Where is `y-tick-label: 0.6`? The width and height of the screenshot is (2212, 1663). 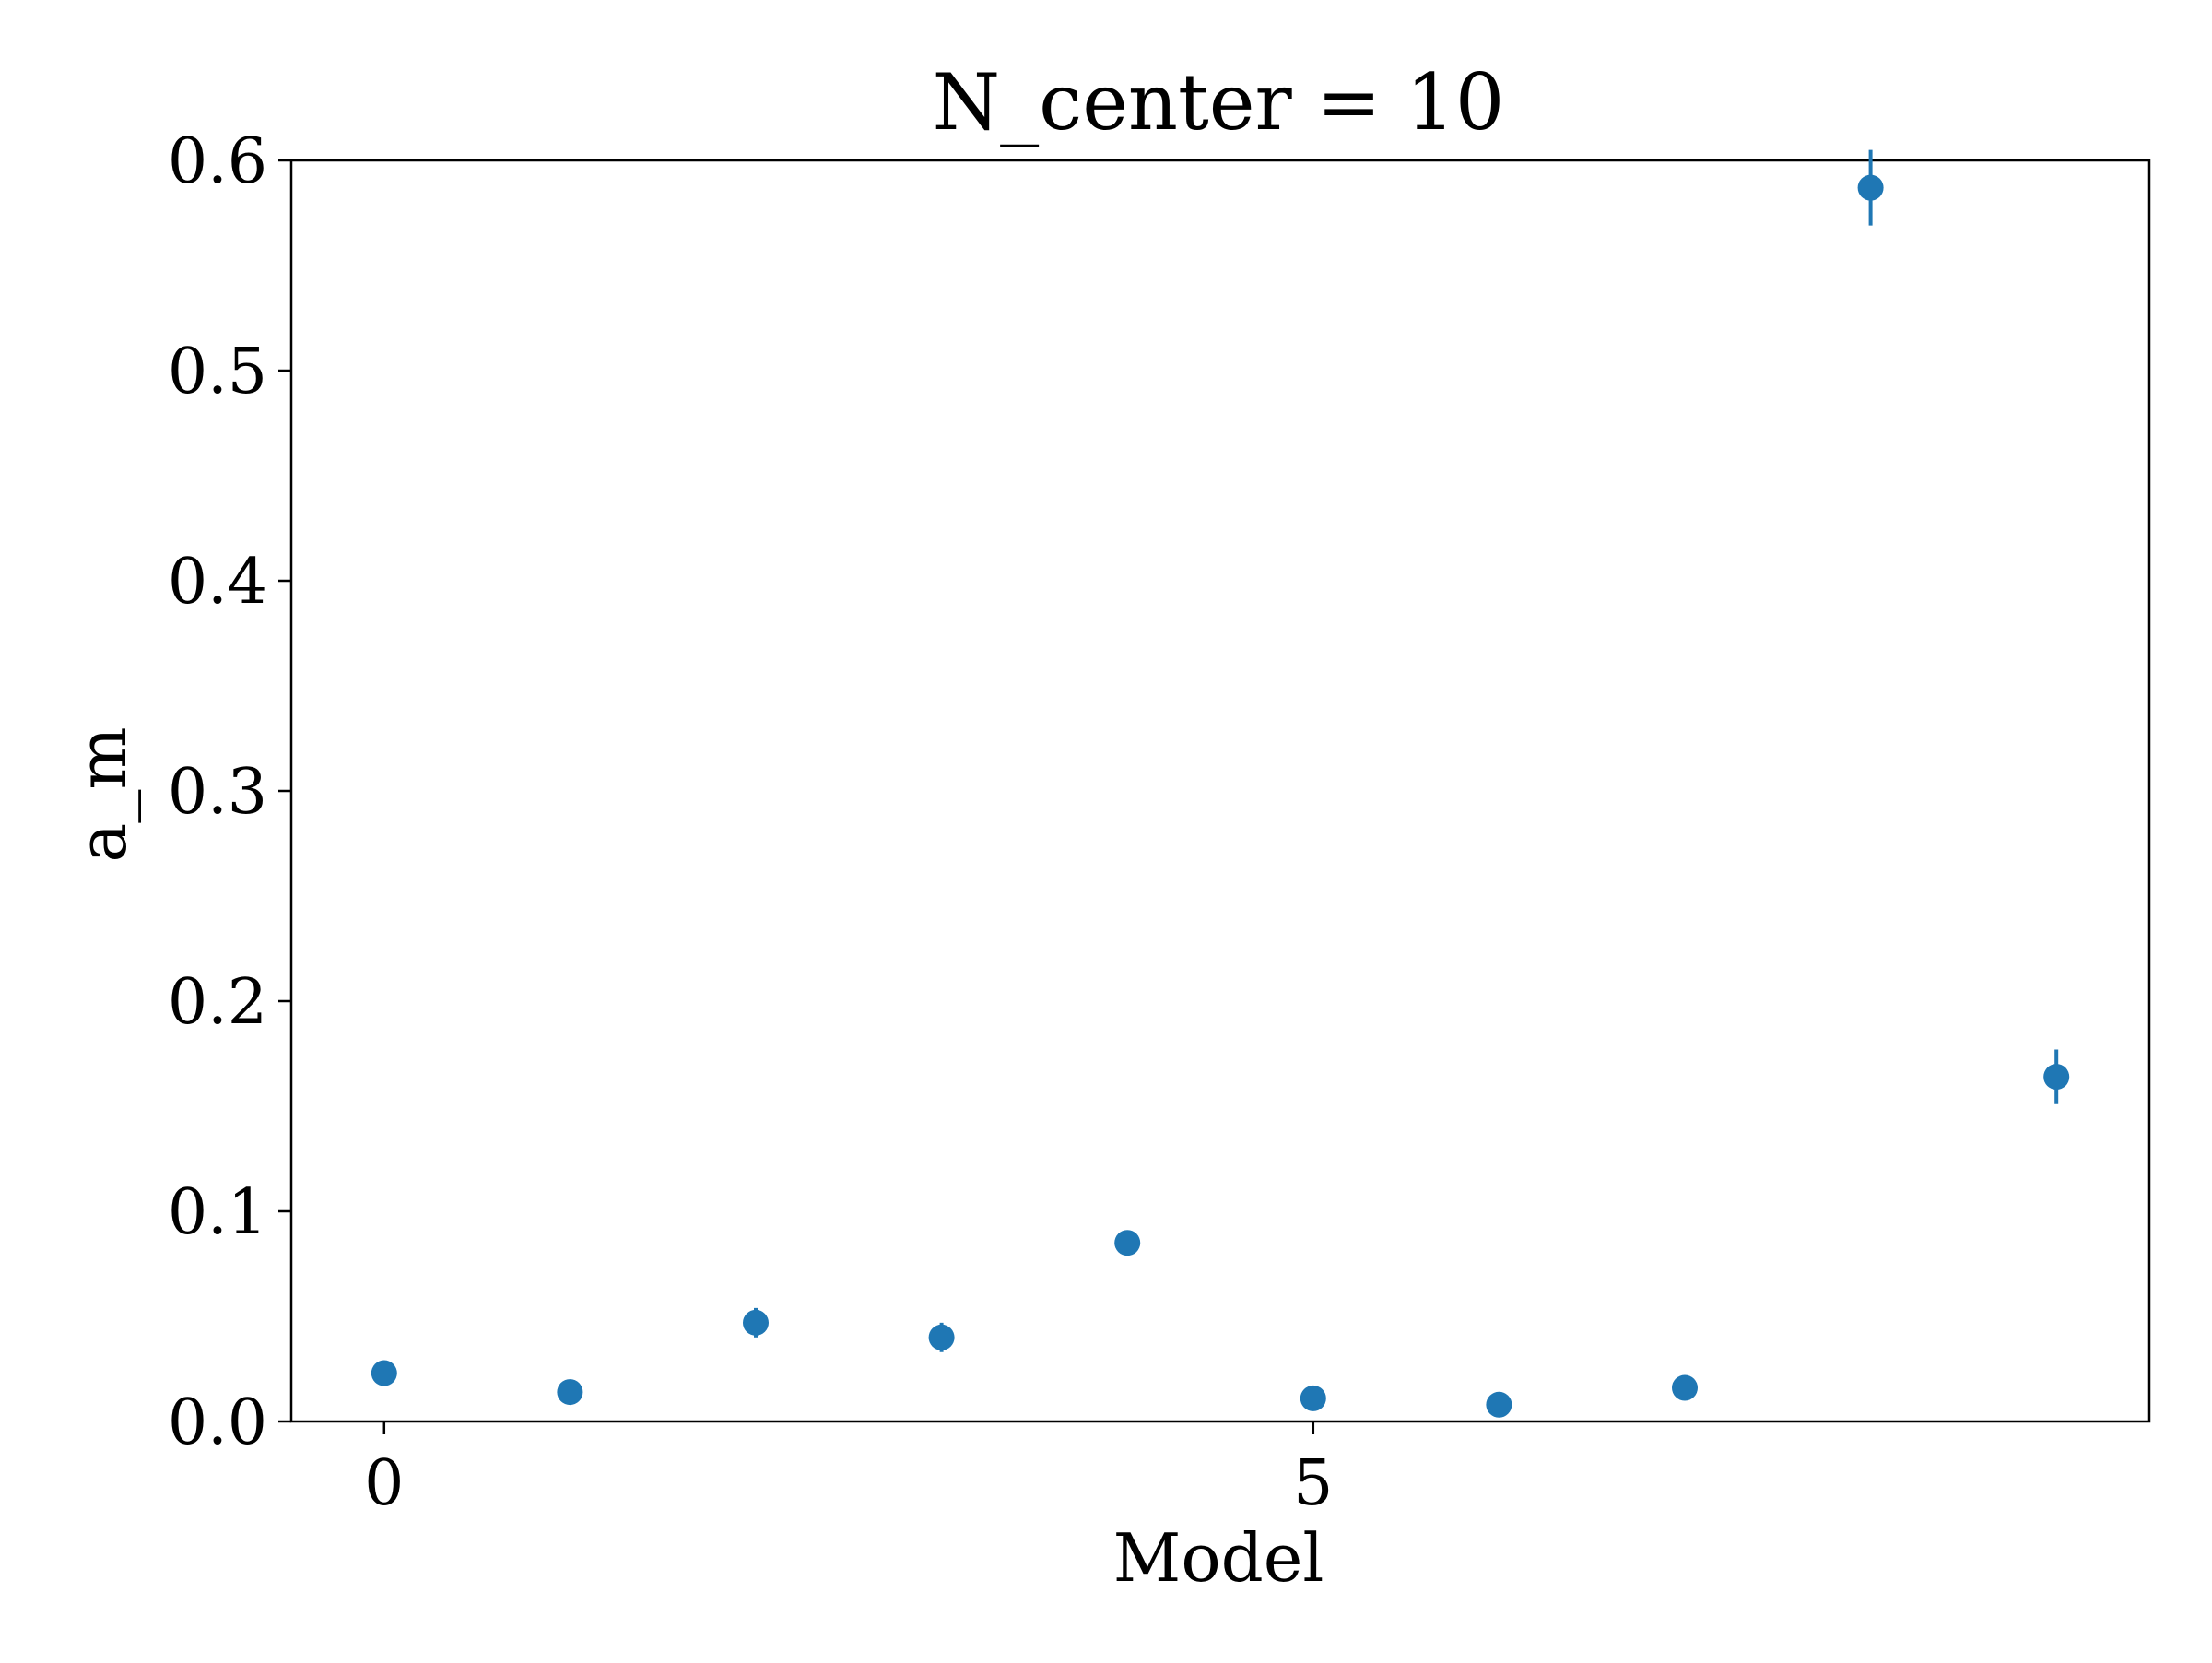
y-tick-label: 0.6 is located at coordinates (217, 161).